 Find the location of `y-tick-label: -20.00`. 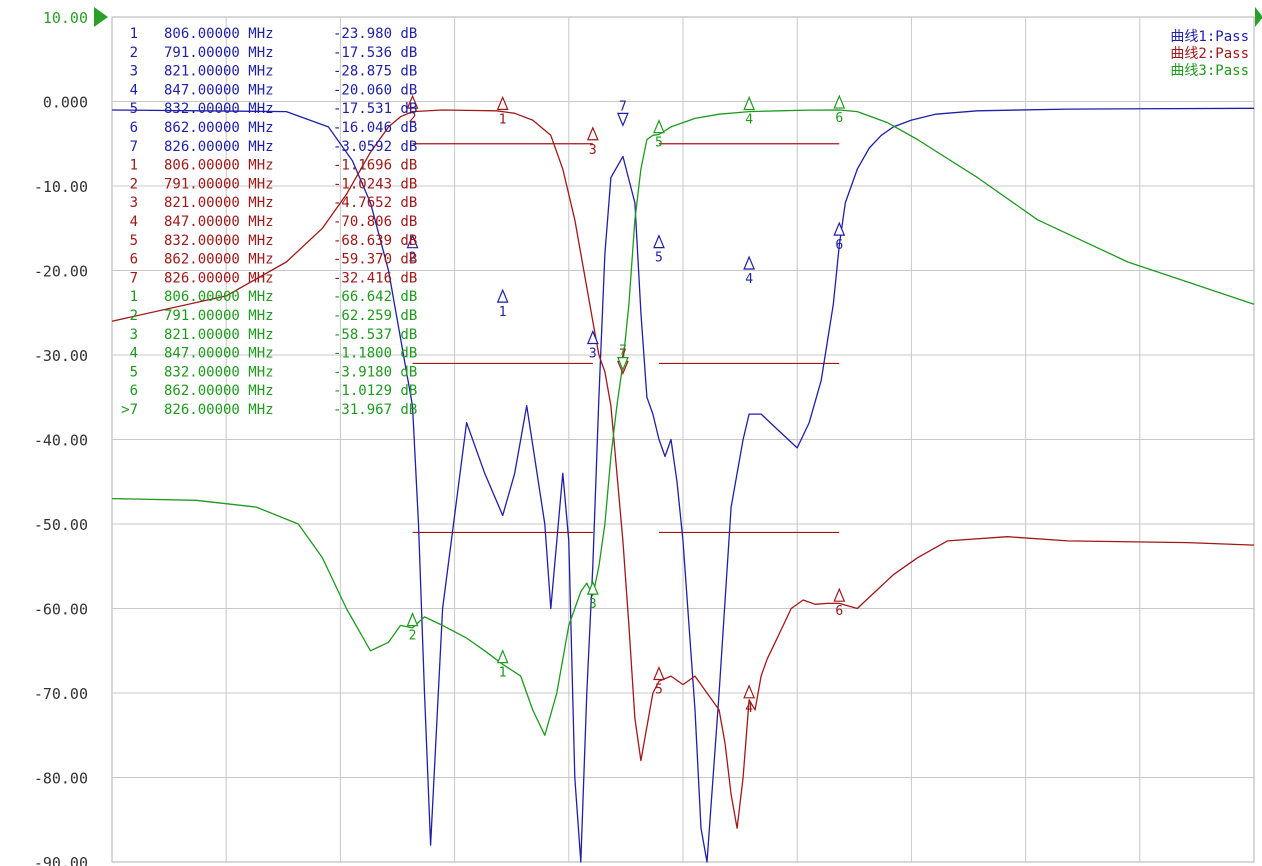

y-tick-label: -20.00 is located at coordinates (61, 272).